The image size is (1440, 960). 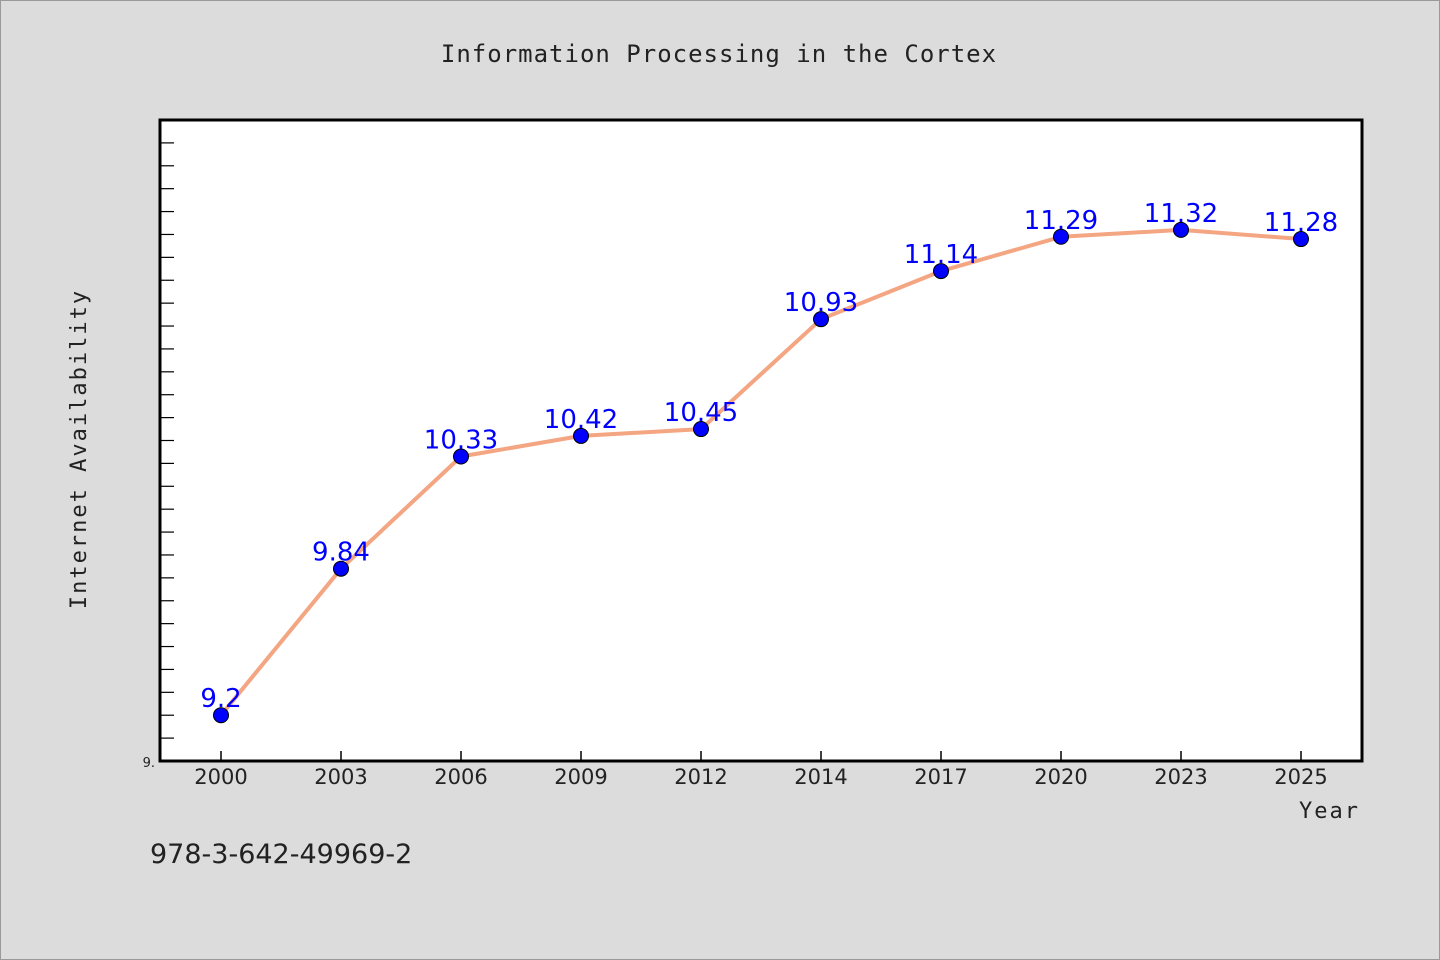 What do you see at coordinates (1180, 777) in the screenshot?
I see `x-tick-label: 2023` at bounding box center [1180, 777].